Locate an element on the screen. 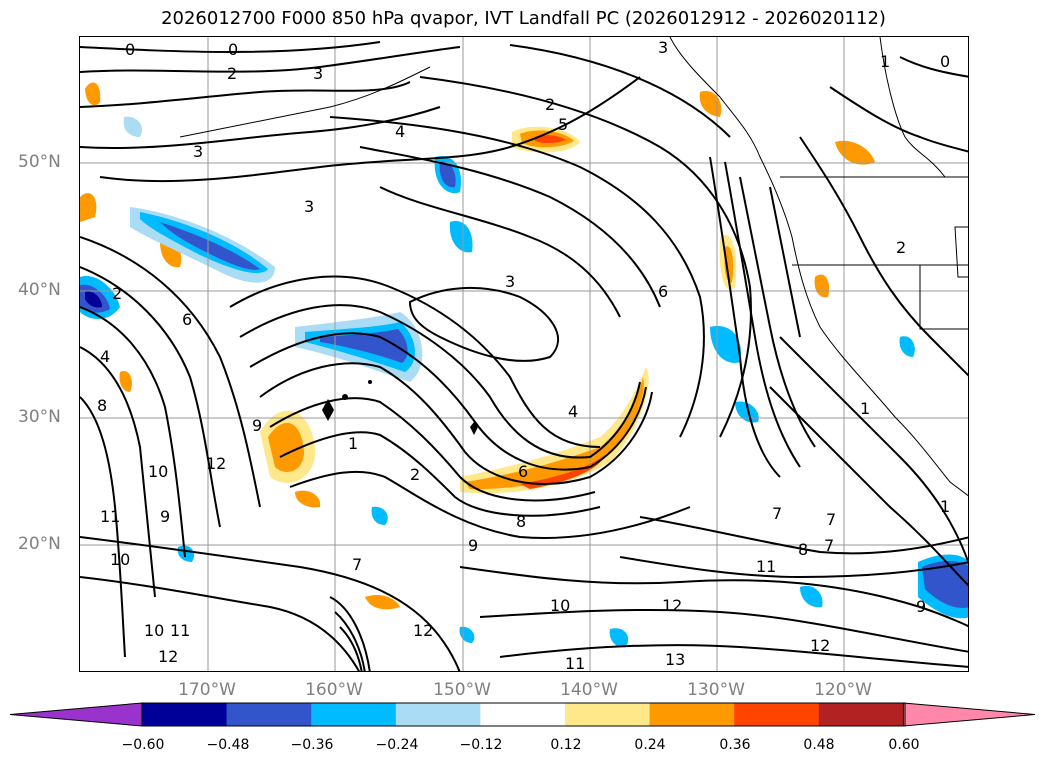  colorbar-extend-max is located at coordinates (969, 714).